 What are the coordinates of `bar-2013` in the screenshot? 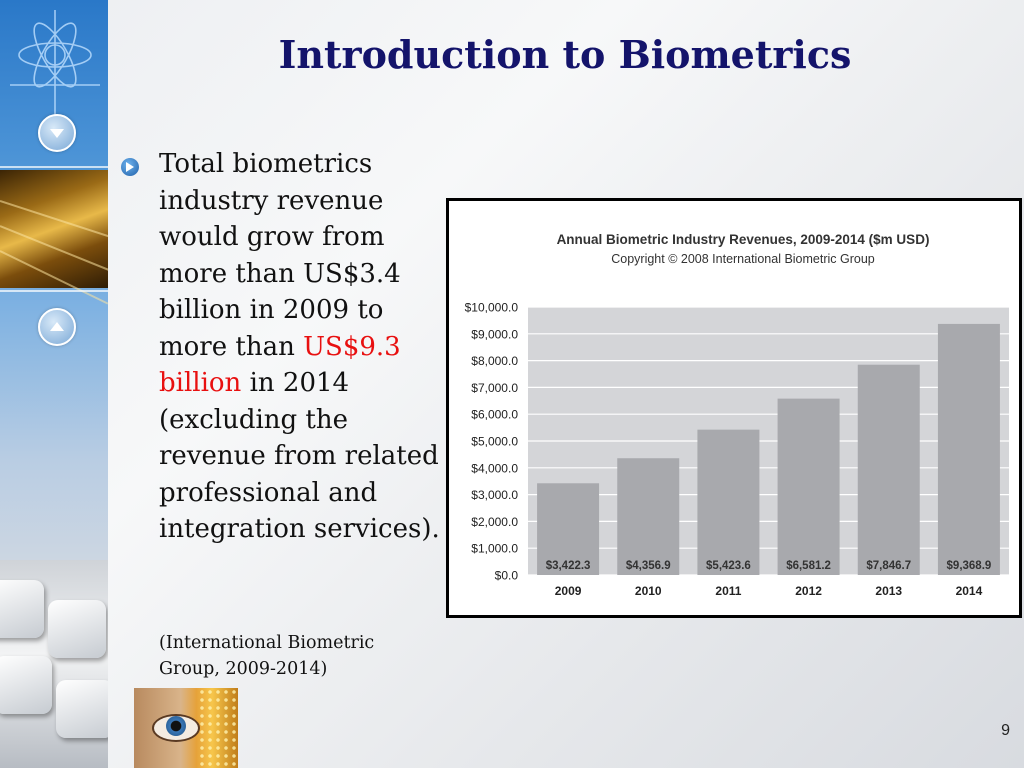 It's located at (888, 469).